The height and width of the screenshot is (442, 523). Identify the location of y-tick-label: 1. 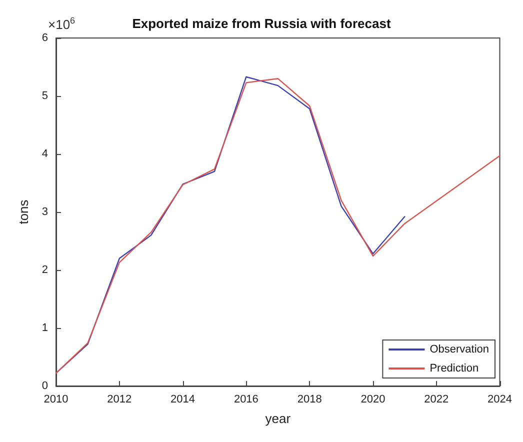
(45, 328).